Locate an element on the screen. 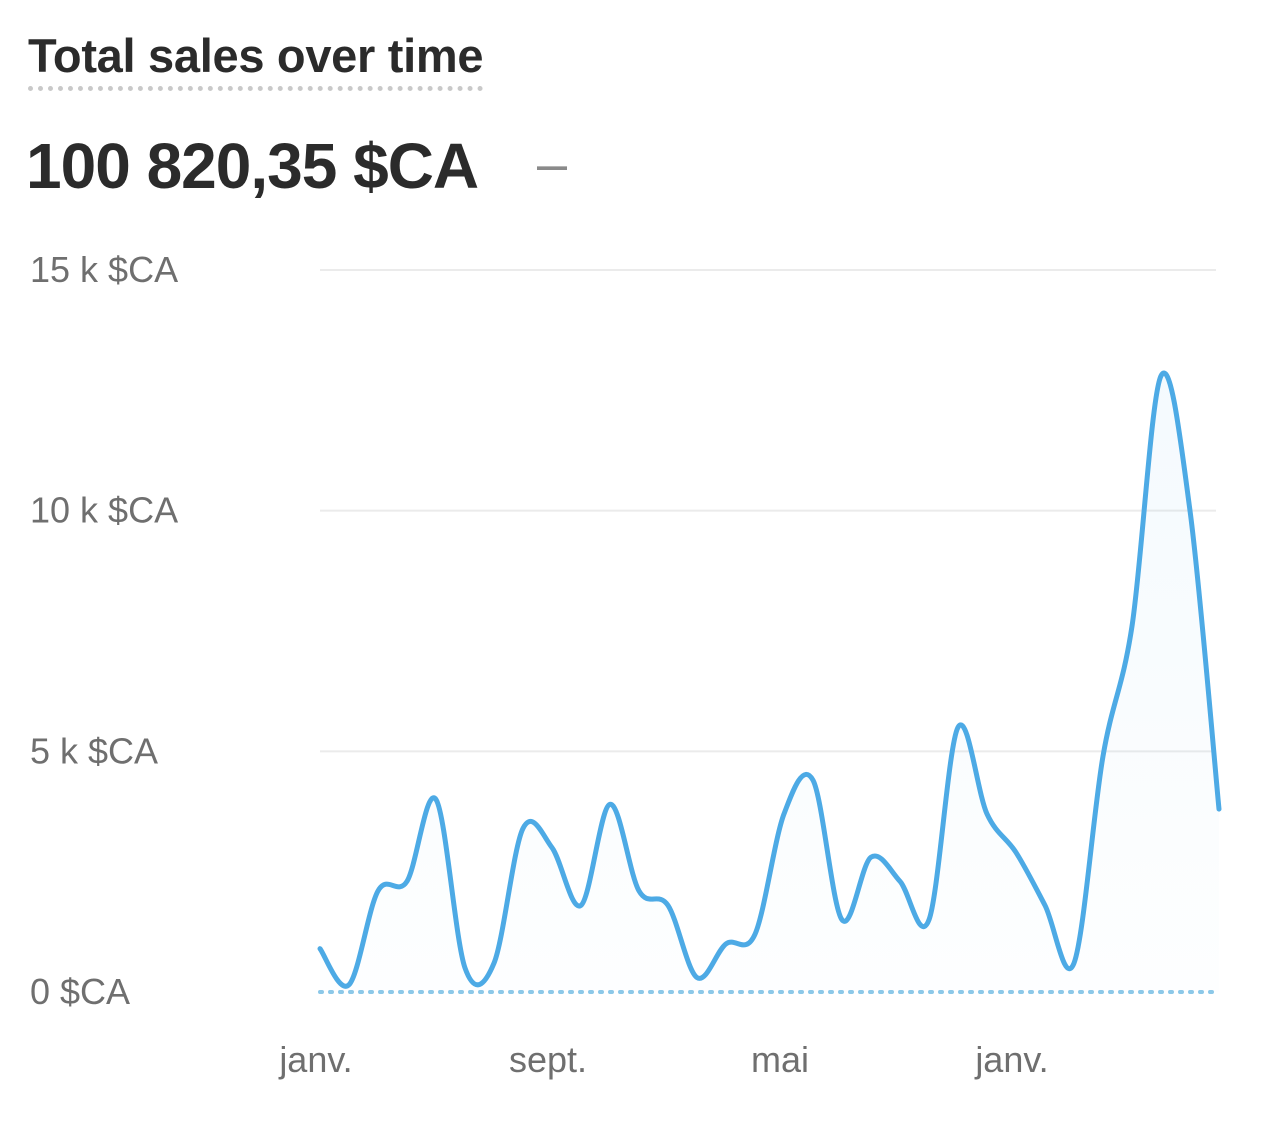 This screenshot has height=1122, width=1274. y-tick-label: 10 k $CA is located at coordinates (104, 510).